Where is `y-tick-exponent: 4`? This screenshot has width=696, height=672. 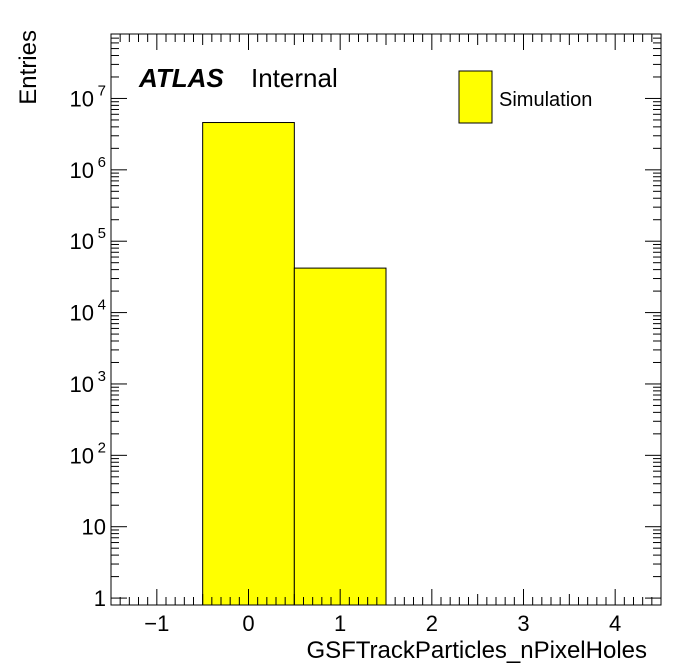
y-tick-exponent: 4 is located at coordinates (102, 305).